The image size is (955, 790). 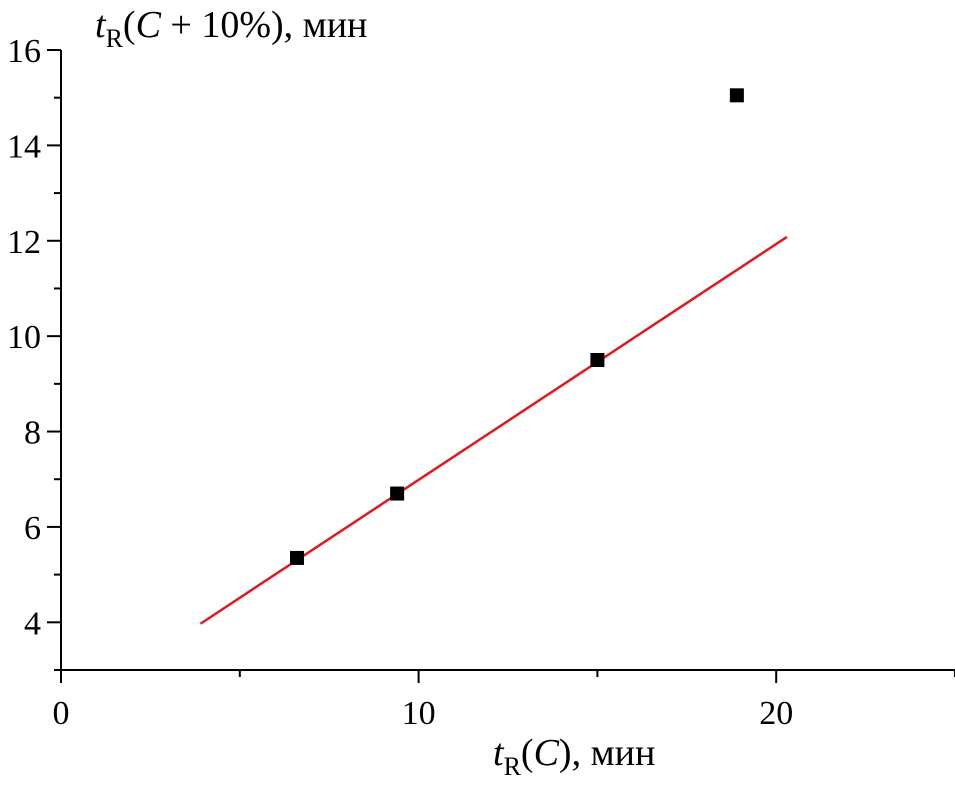 What do you see at coordinates (32, 433) in the screenshot?
I see `y-tick-label: 8` at bounding box center [32, 433].